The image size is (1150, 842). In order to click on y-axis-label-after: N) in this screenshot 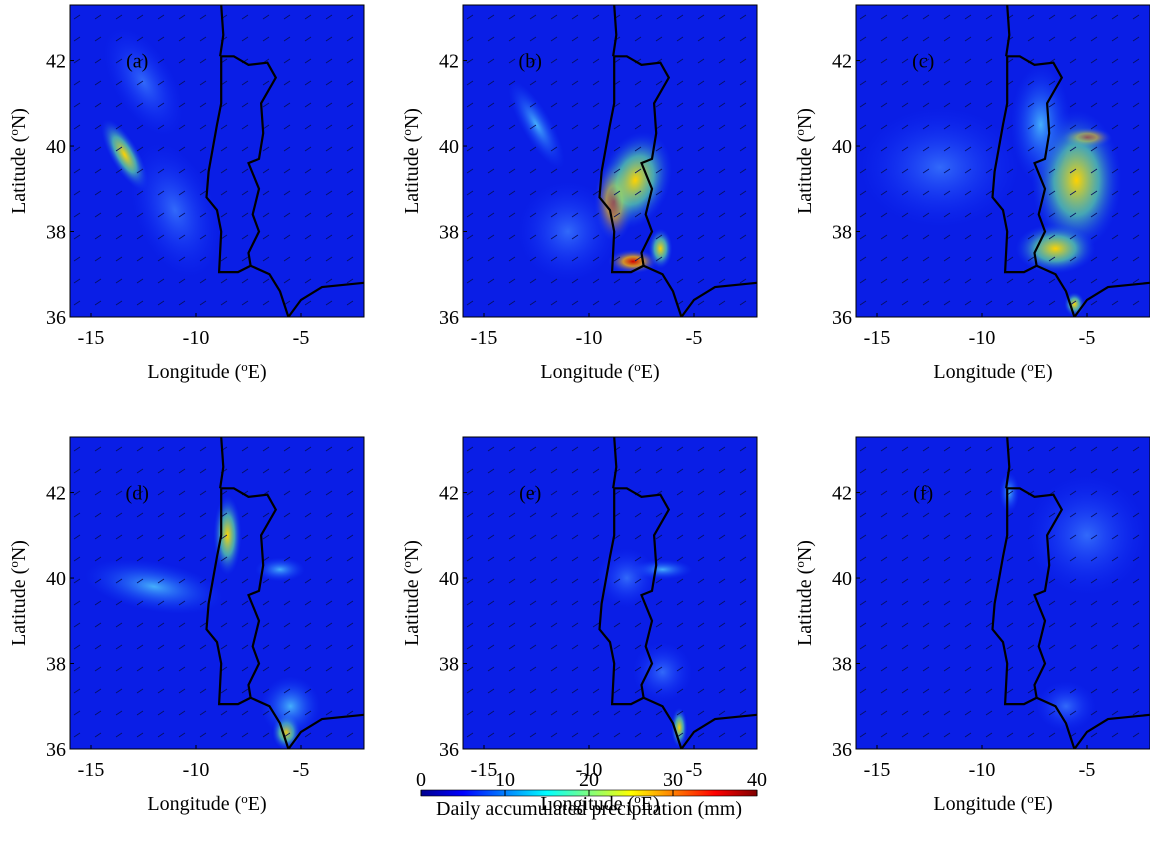, I will do `click(805, 550)`.